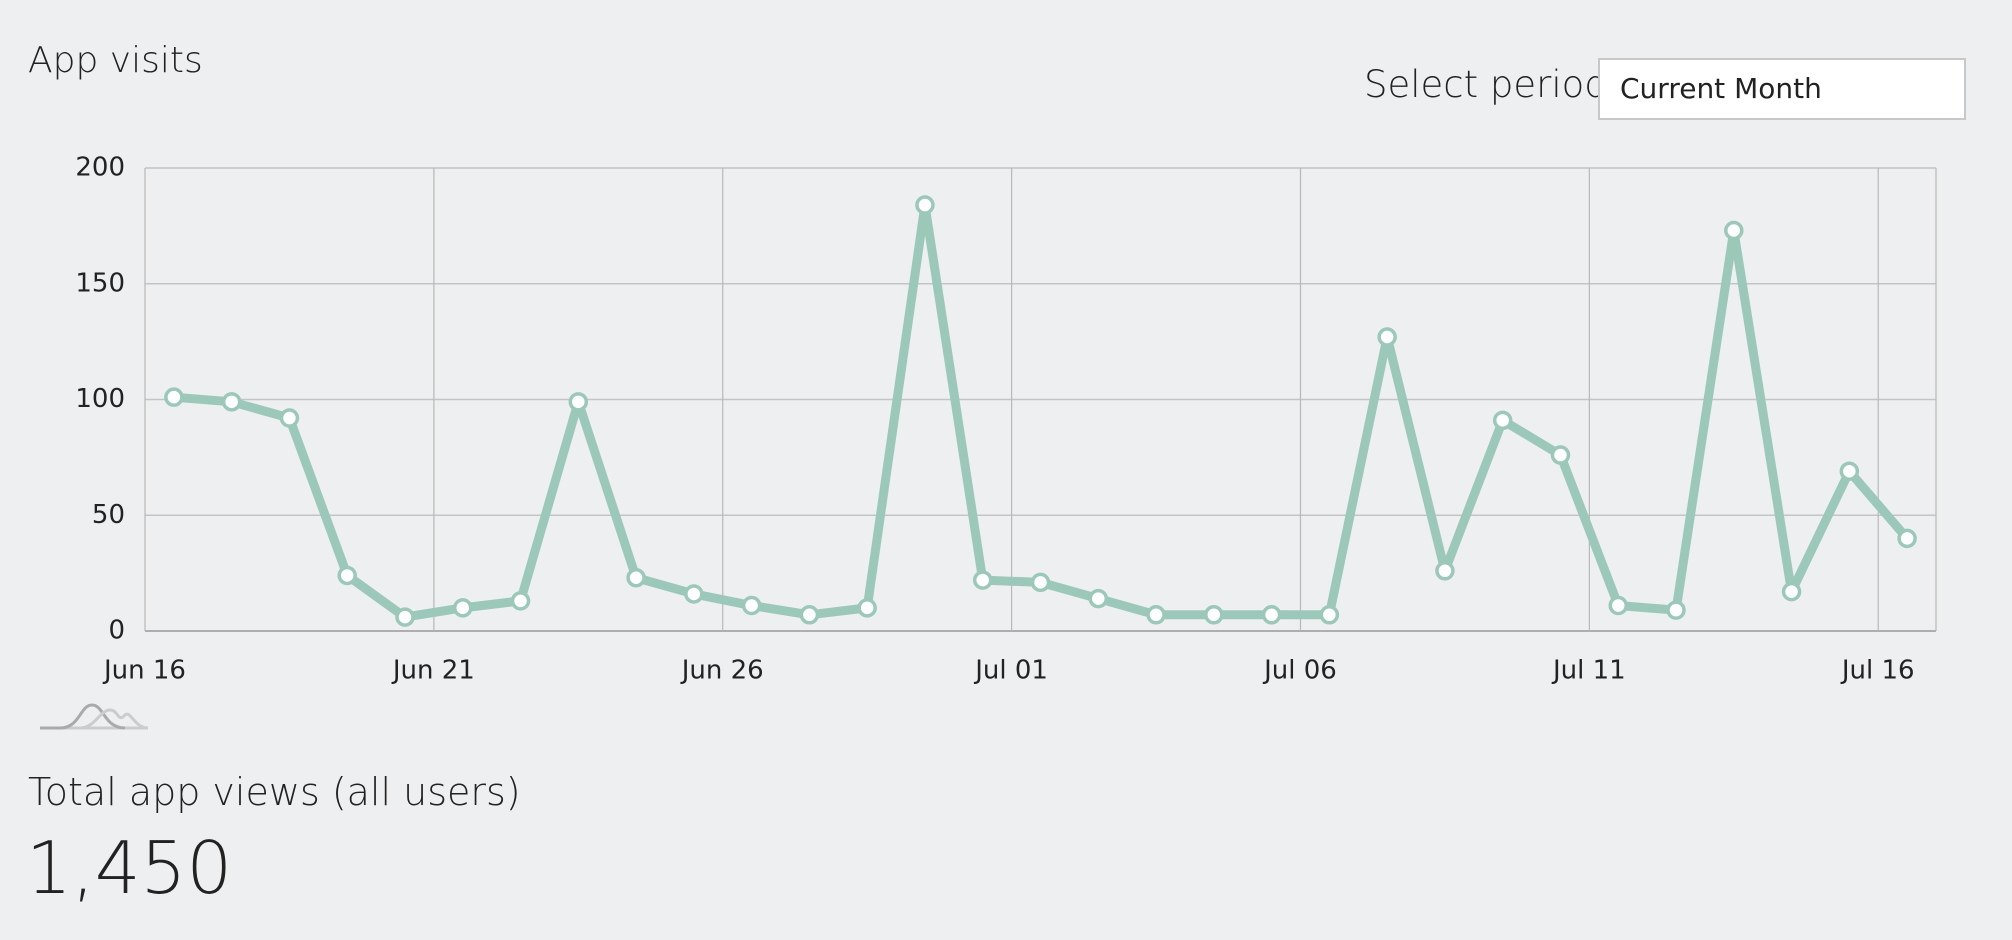  Describe the element at coordinates (1588, 671) in the screenshot. I see `x-tick-label: Jul 11` at that location.